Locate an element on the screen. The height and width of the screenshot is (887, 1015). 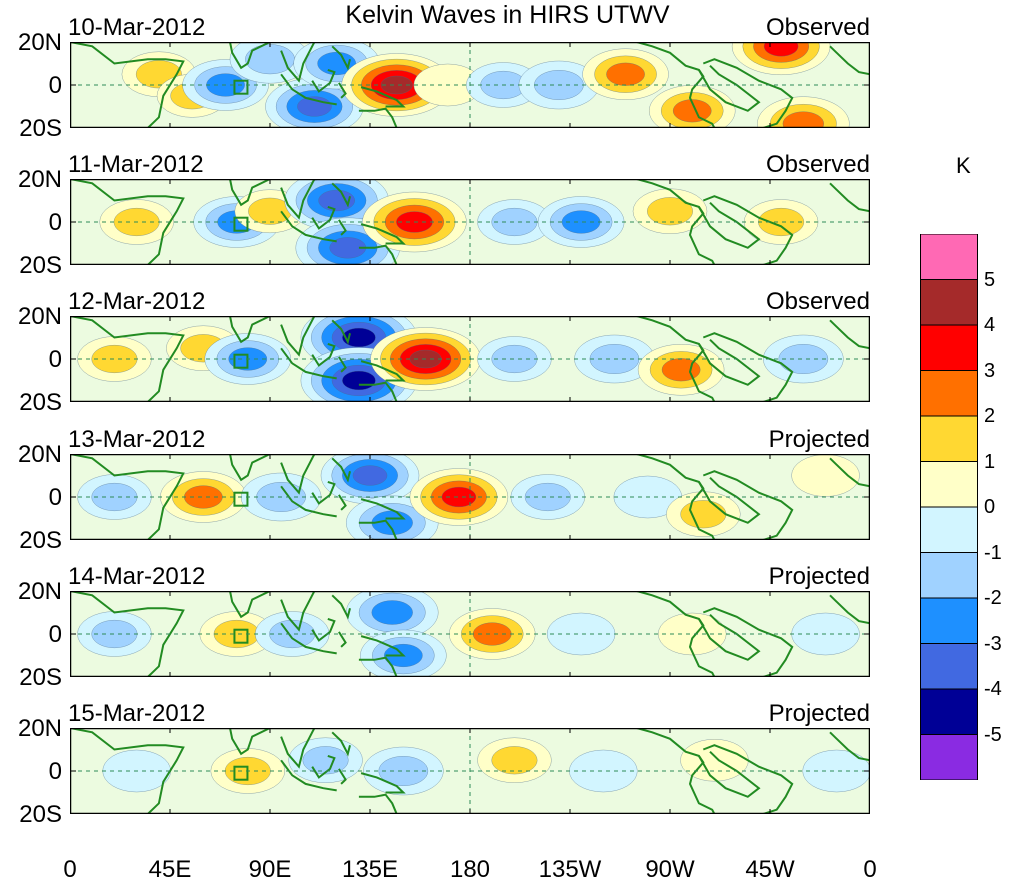
x-tick-label: 0 is located at coordinates (70, 869).